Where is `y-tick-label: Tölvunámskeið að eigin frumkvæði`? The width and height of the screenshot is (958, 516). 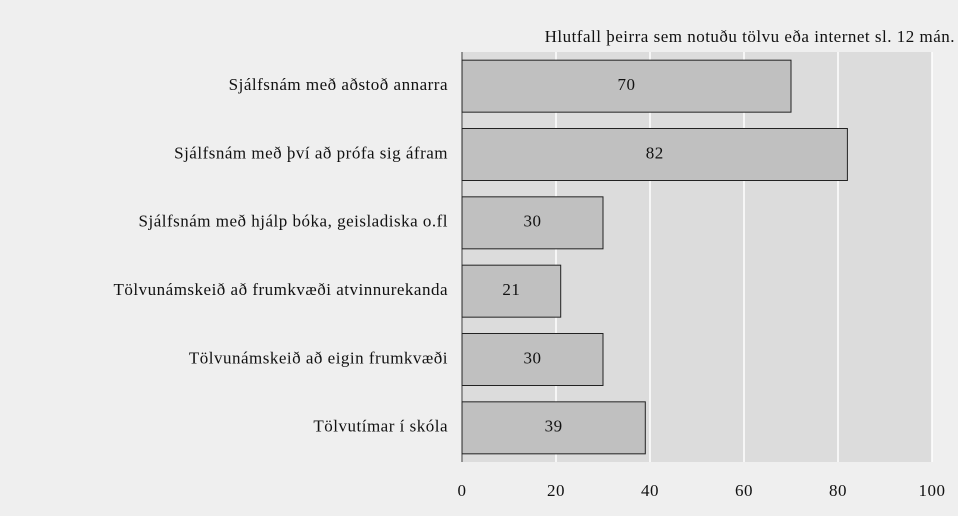
y-tick-label: Tölvunámskeið að eigin frumkvæði is located at coordinates (318, 357).